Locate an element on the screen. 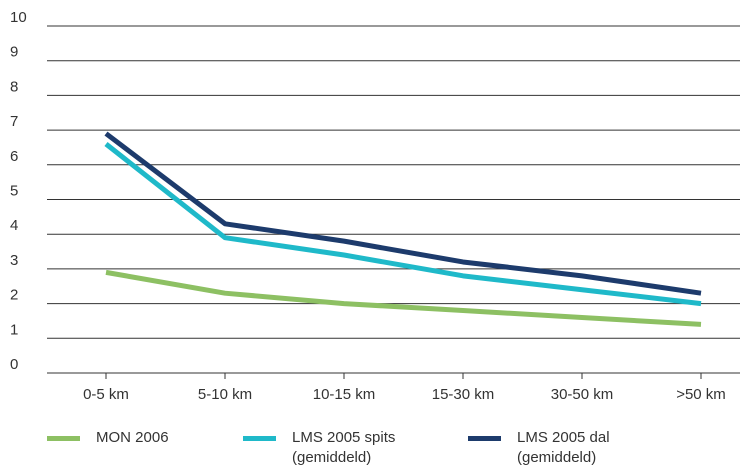 This screenshot has height=468, width=755. y-tick-label: 6 is located at coordinates (14, 156).